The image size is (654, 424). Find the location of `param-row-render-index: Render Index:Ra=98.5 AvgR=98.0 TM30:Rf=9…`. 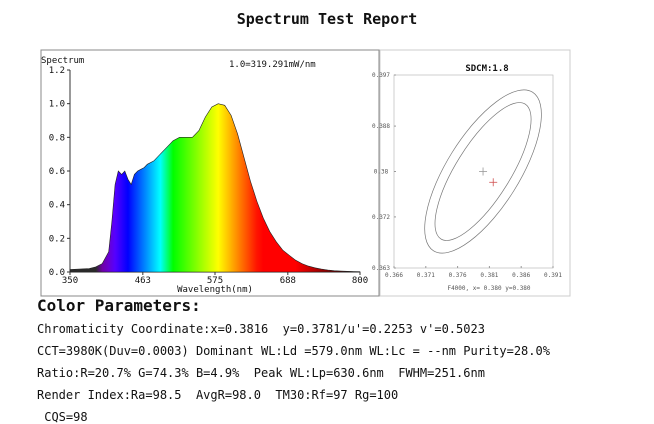

param-row-render-index: Render Index:Ra=98.5 AvgR=98.0 TM30:Rf=9… is located at coordinates (218, 395).